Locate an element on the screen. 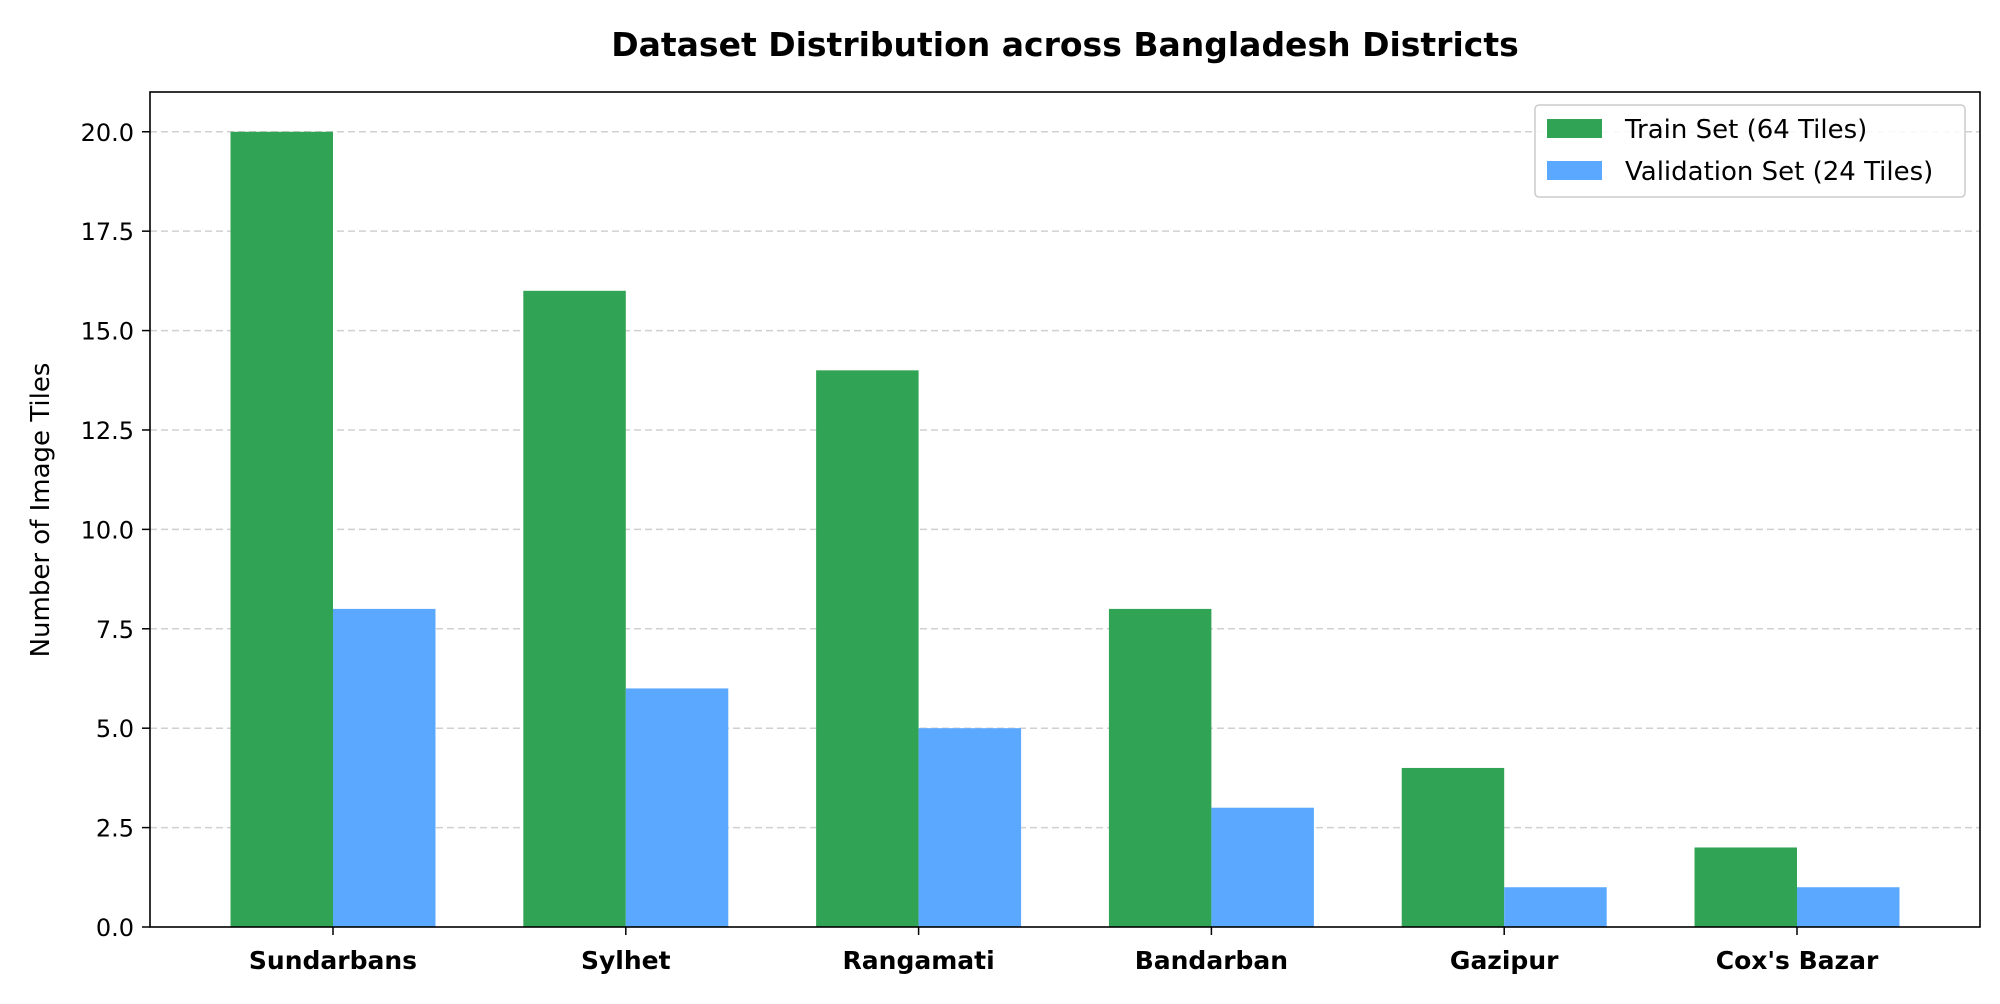  x-tick-label: Cox's Bazar is located at coordinates (1797, 960).